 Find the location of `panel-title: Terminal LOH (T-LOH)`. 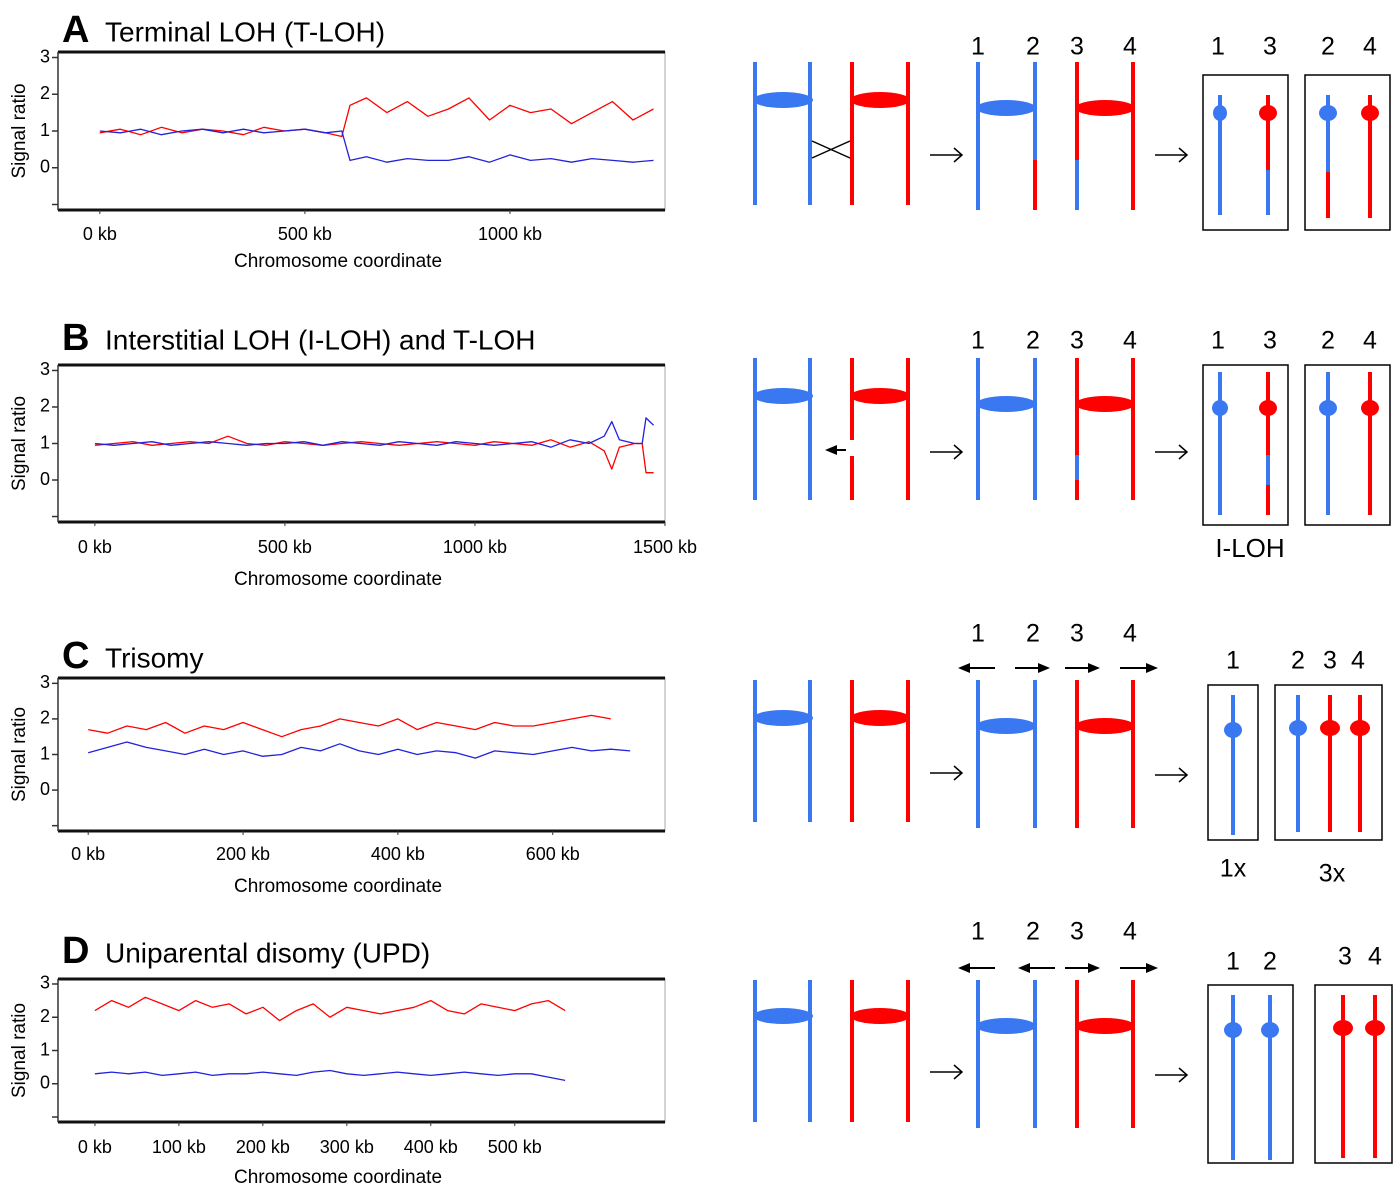

panel-title: Terminal LOH (T-LOH) is located at coordinates (245, 31).